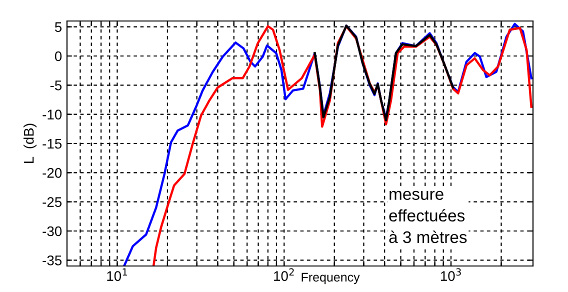 The height and width of the screenshot is (292, 568). Describe the element at coordinates (52, 115) in the screenshot. I see `y-tick-label: -10` at that location.